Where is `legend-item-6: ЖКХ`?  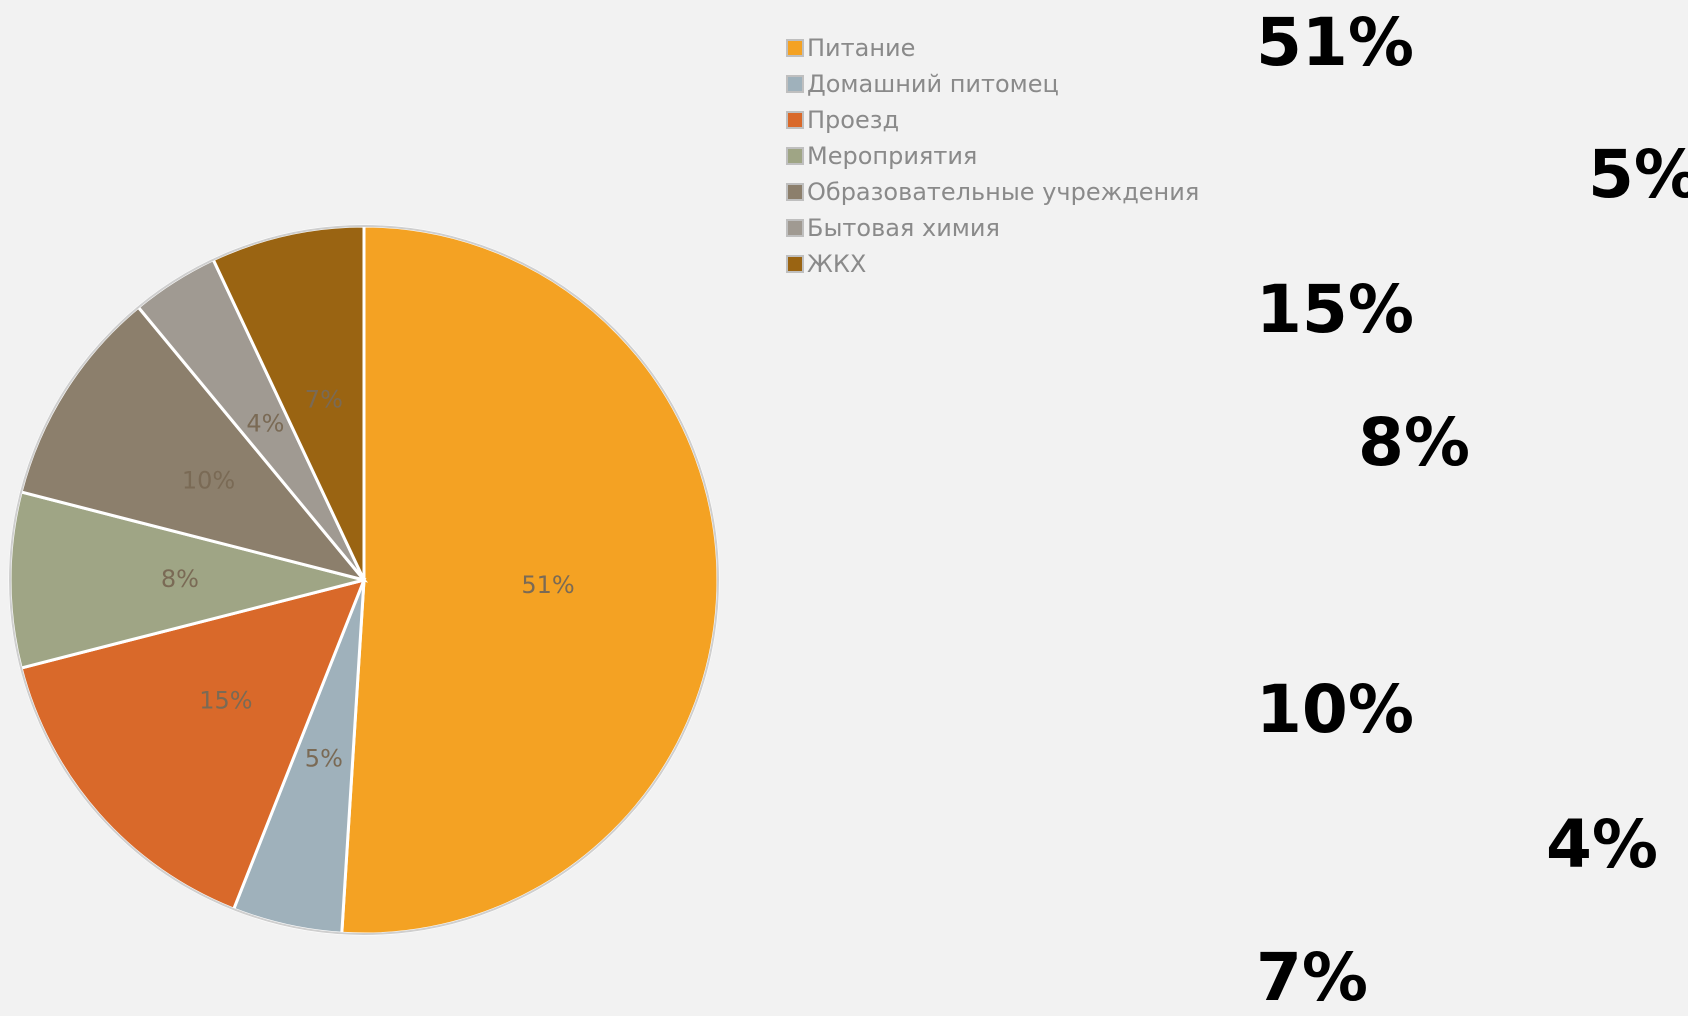 legend-item-6: ЖКХ is located at coordinates (992, 264).